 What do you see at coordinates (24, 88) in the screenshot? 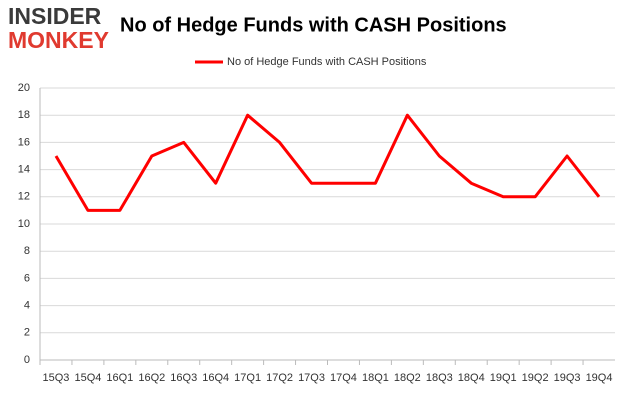
I see `y-tick-label: 20` at bounding box center [24, 88].